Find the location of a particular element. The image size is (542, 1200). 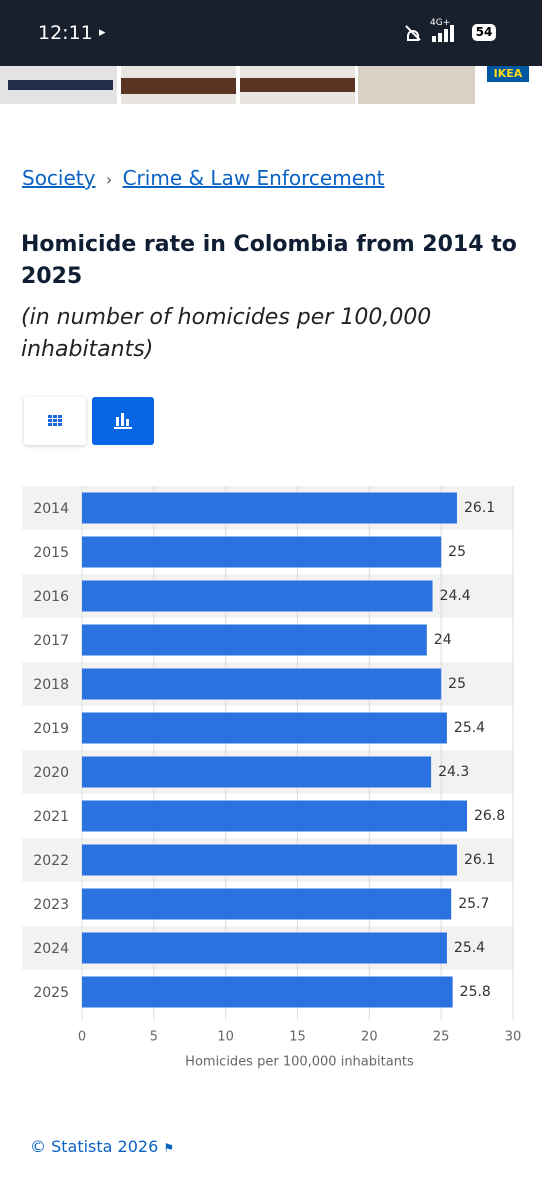

table-view-button is located at coordinates (55, 421).